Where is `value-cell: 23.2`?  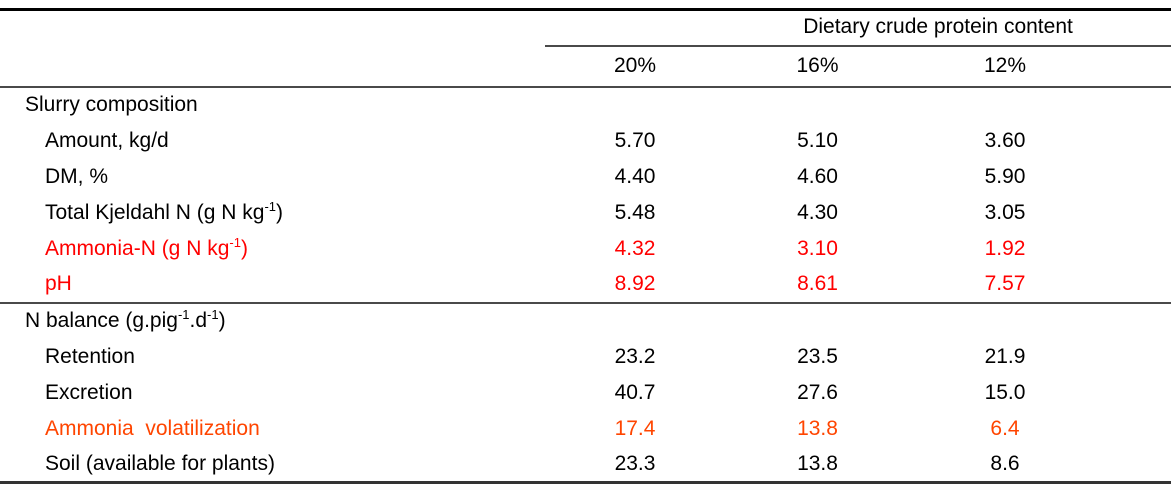 value-cell: 23.2 is located at coordinates (635, 356).